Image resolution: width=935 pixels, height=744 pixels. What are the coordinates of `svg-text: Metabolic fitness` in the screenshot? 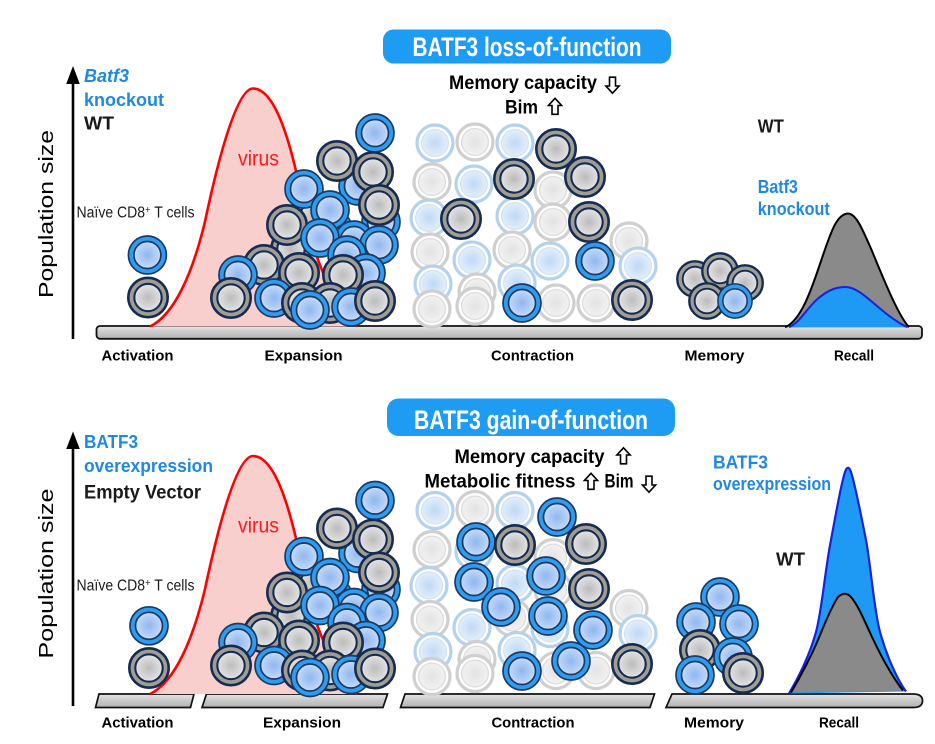 It's located at (500, 482).